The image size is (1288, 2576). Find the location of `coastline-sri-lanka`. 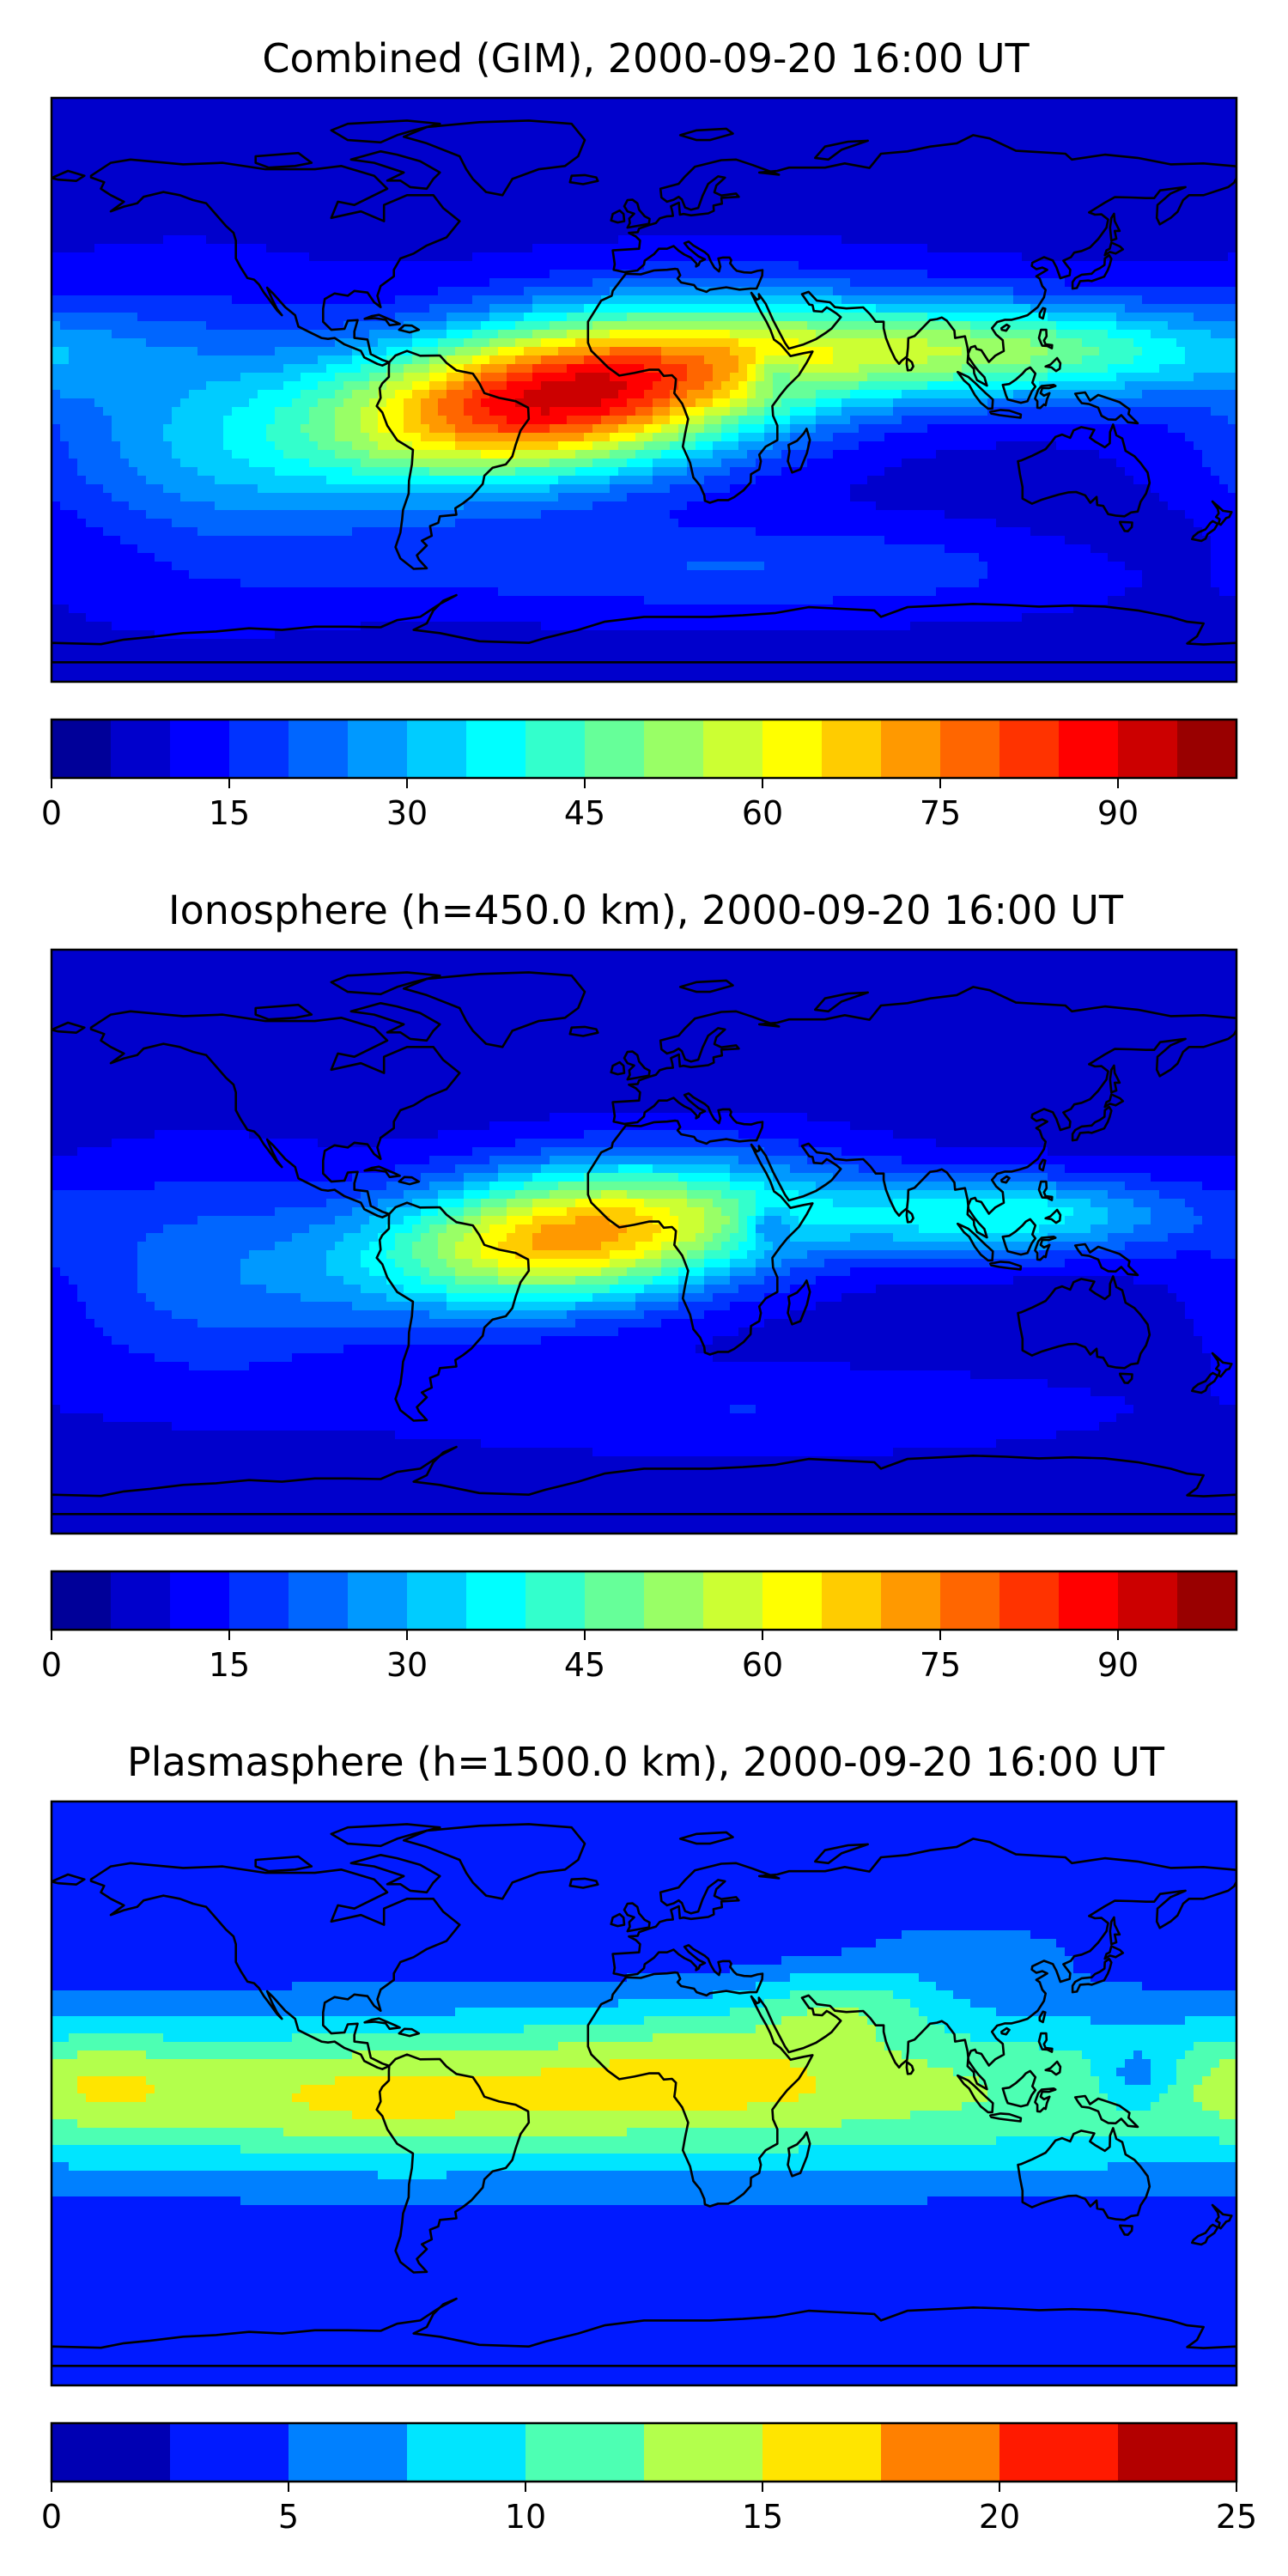

coastline-sri-lanka is located at coordinates (910, 1217).